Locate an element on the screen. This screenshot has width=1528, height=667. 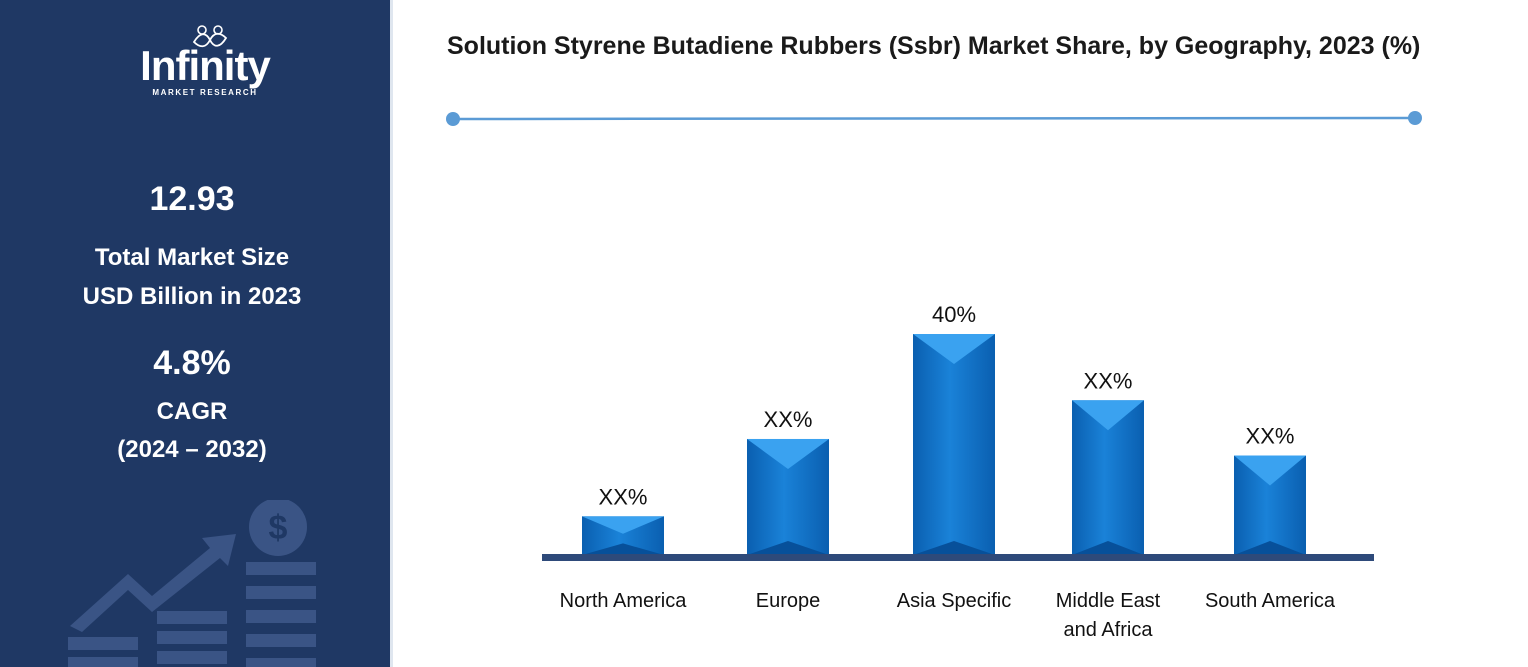
category-label: South America is located at coordinates (1270, 601).